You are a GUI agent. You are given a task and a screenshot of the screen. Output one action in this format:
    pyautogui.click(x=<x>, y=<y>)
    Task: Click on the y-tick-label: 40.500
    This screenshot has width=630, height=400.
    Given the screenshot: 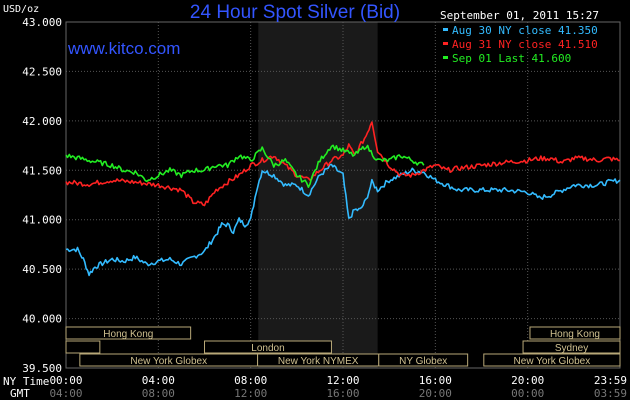 What is the action you would take?
    pyautogui.click(x=42, y=269)
    